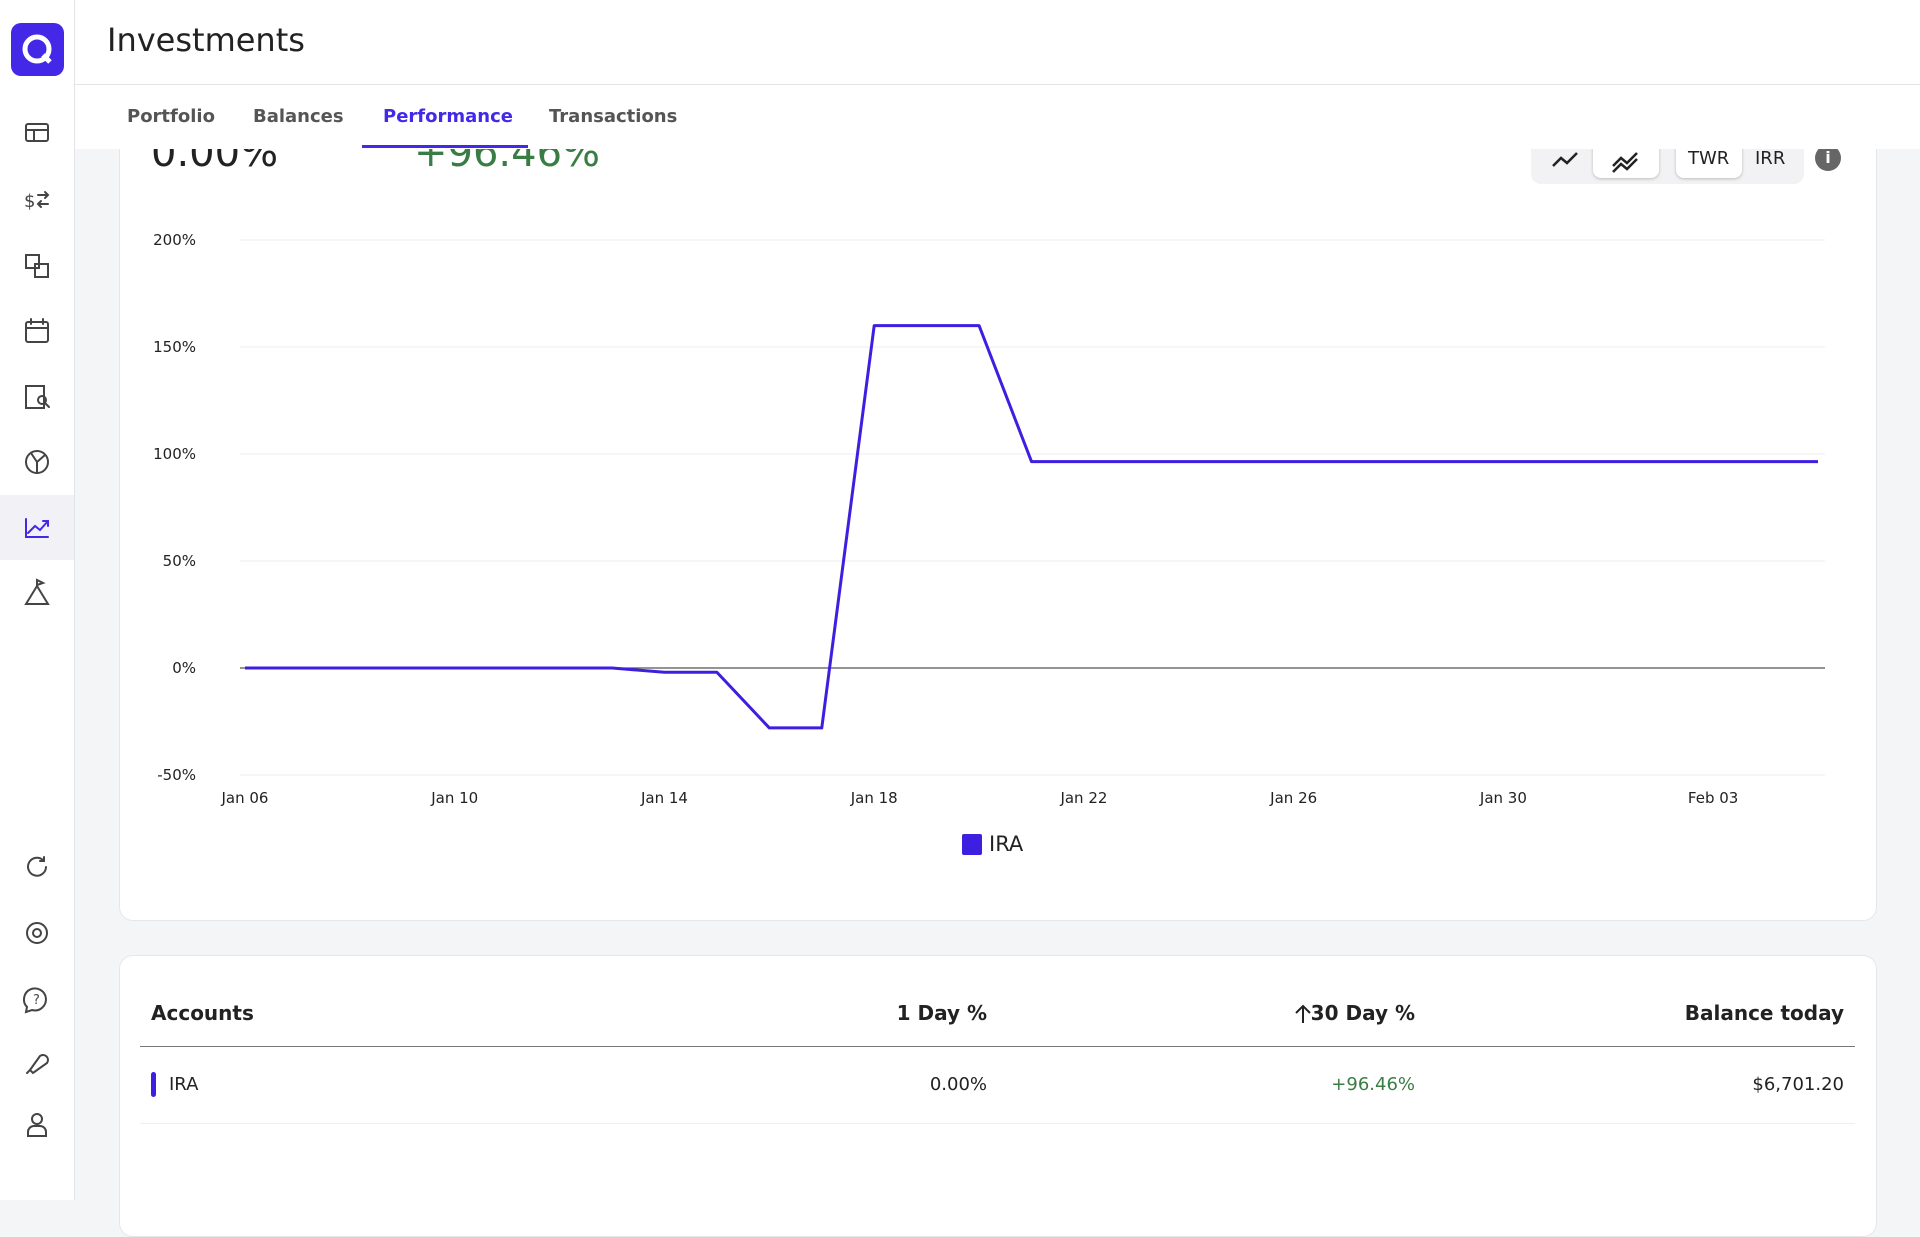 This screenshot has height=1237, width=1920. What do you see at coordinates (454, 798) in the screenshot?
I see `x-tick-label: Jan 10` at bounding box center [454, 798].